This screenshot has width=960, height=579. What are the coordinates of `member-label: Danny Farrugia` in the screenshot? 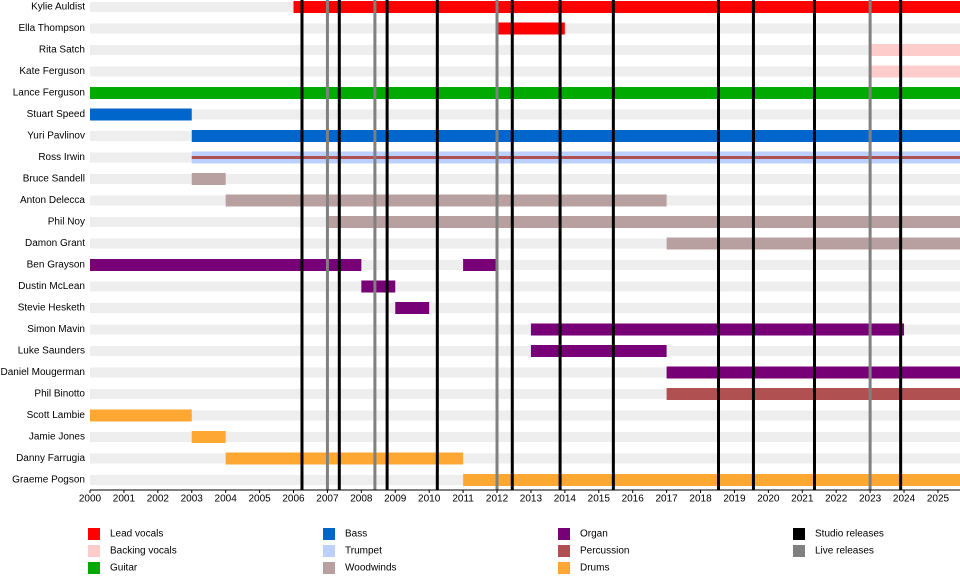 It's located at (50, 458).